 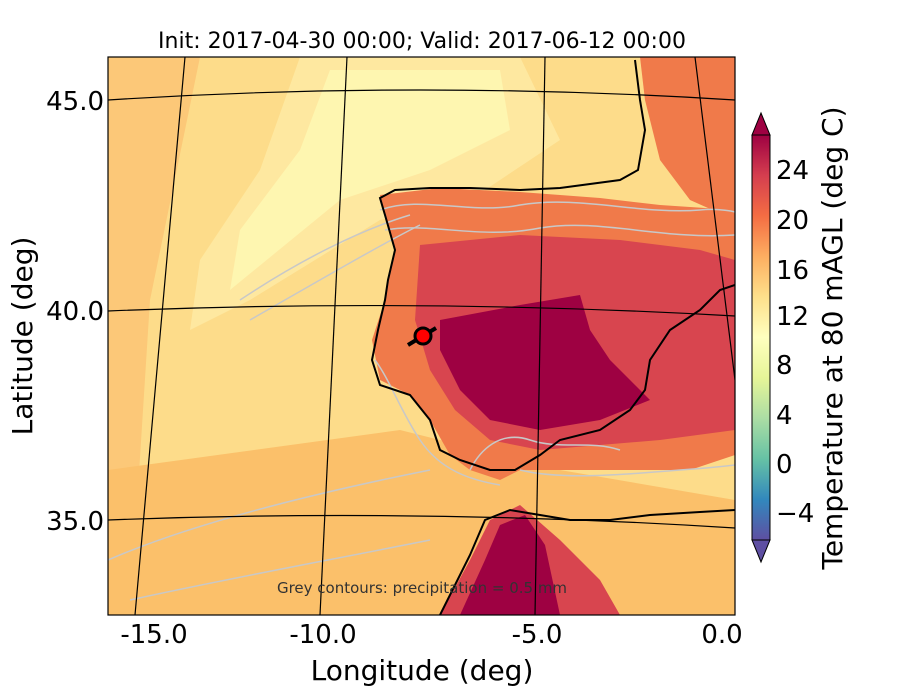 I want to click on y-tick-label: 45.0, so click(x=75, y=102).